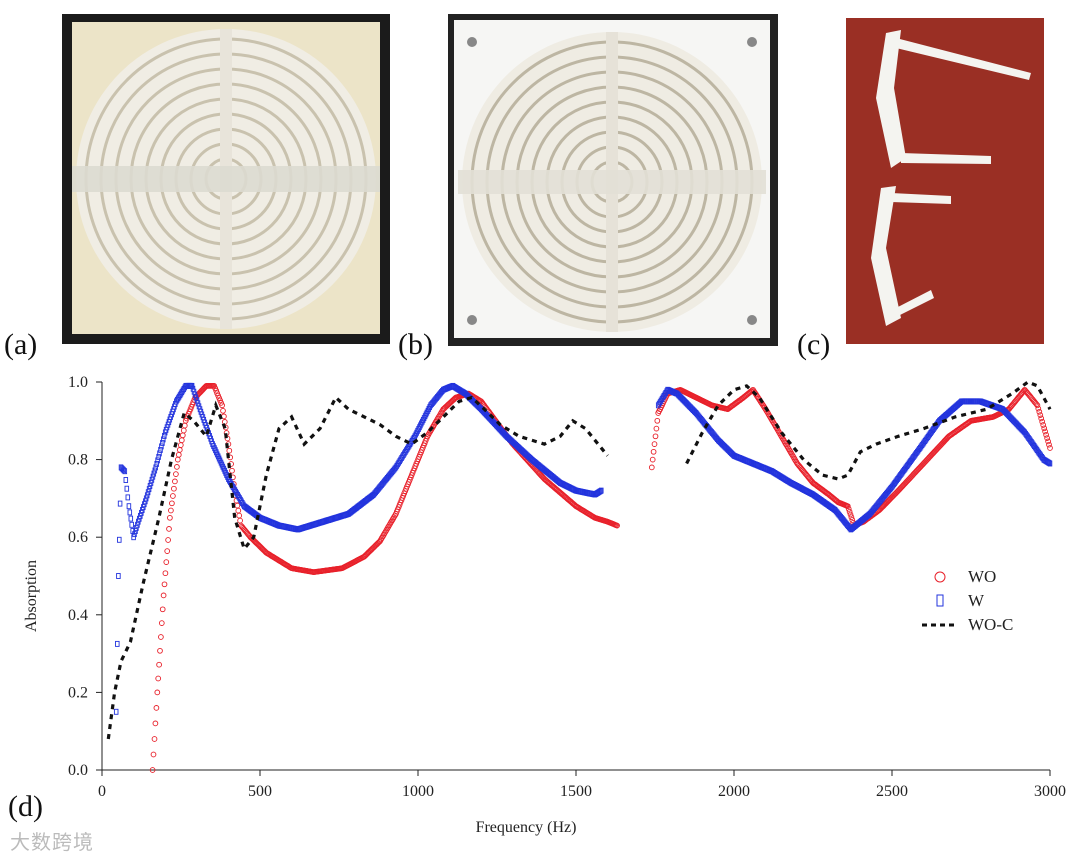  Describe the element at coordinates (78, 382) in the screenshot. I see `y-tick-label: 1.0` at that location.